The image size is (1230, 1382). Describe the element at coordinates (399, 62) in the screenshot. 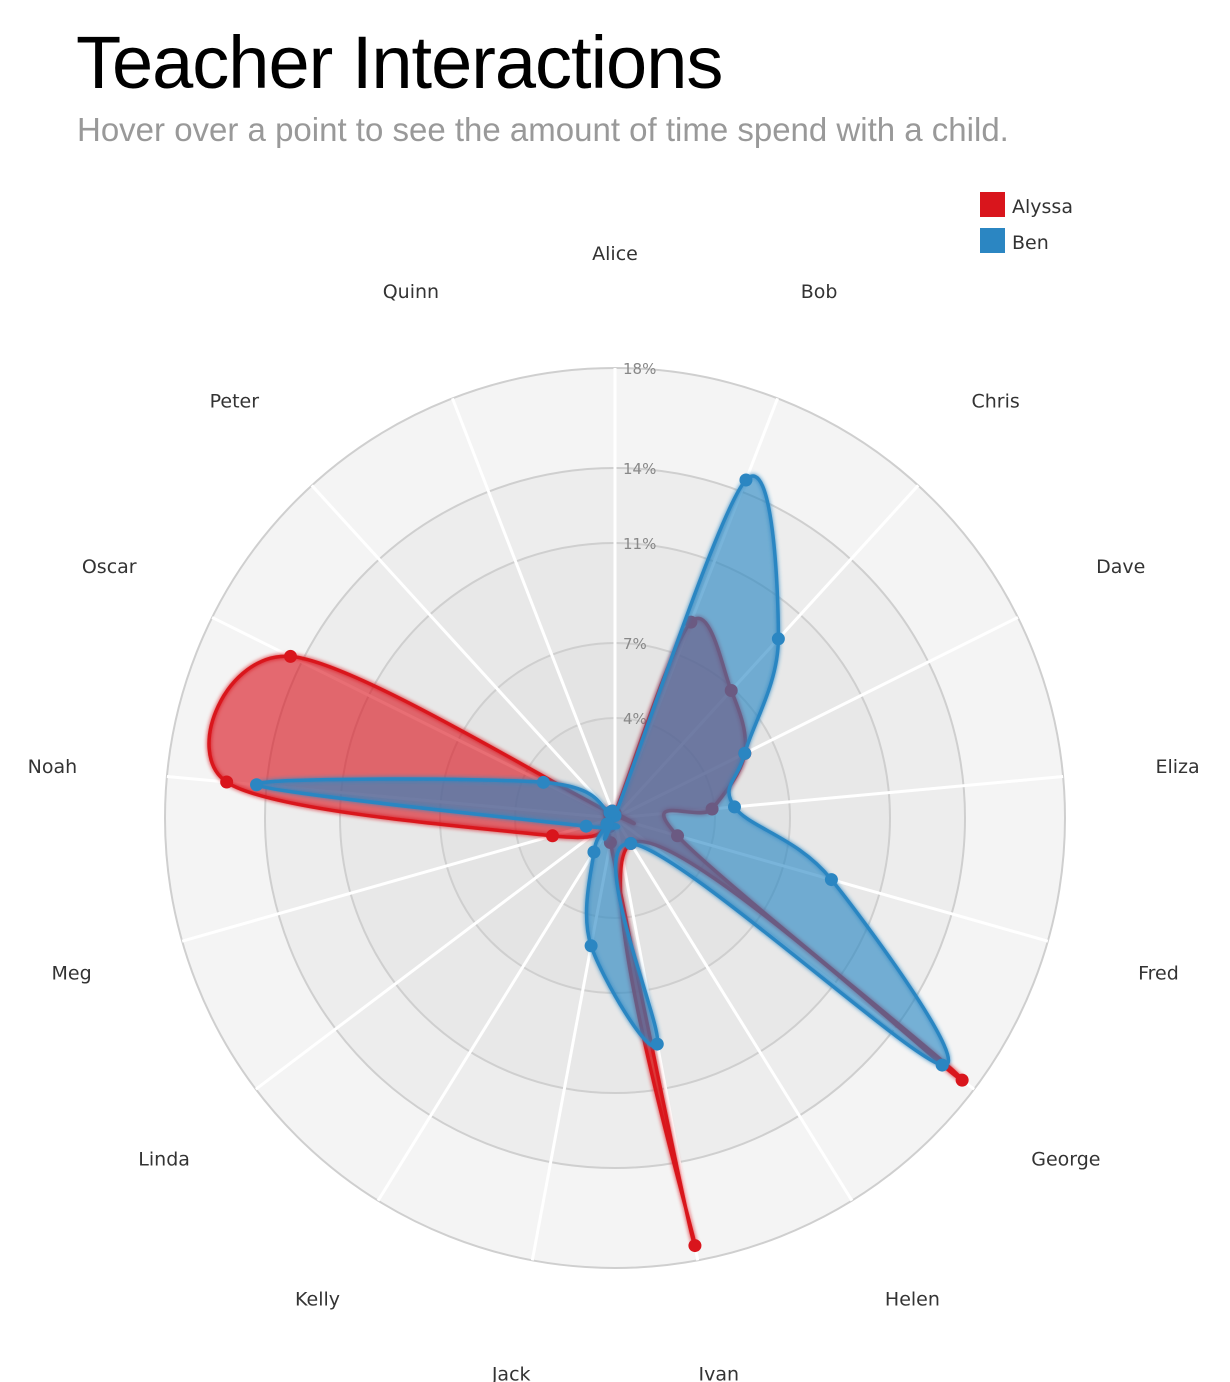

I see `page-title: Teacher Interactions` at that location.